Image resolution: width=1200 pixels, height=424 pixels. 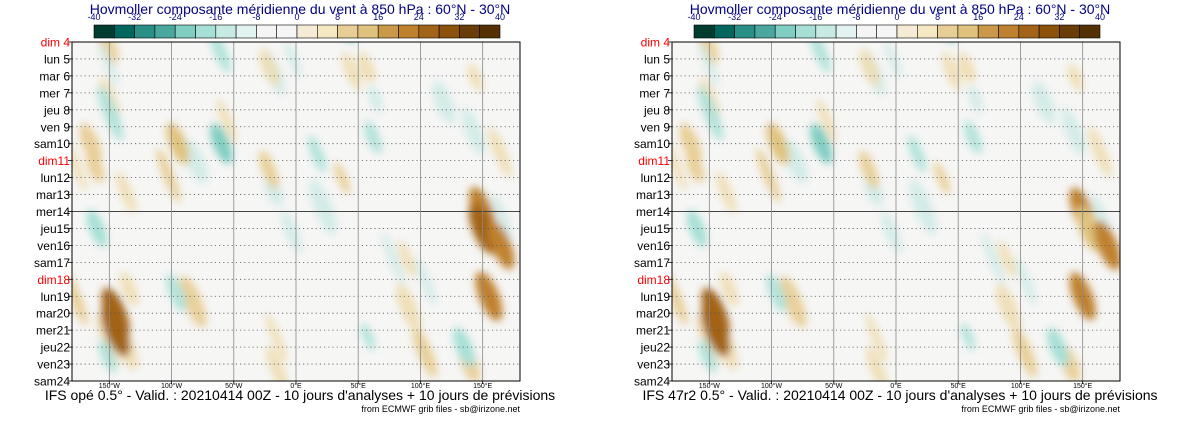 I want to click on colorbar-tick-label: 32, so click(x=459, y=17).